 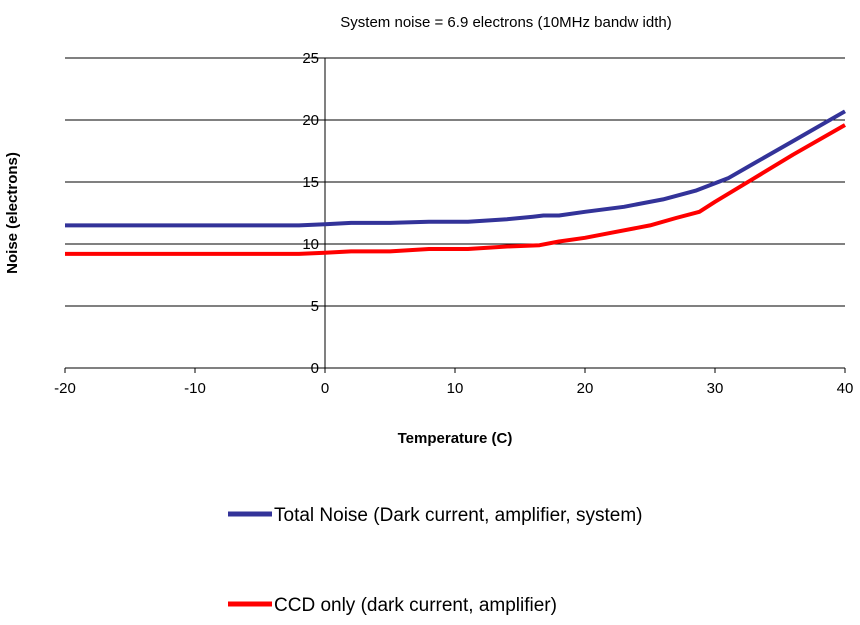 What do you see at coordinates (455, 438) in the screenshot?
I see `x-axis-label: Temperature (C)` at bounding box center [455, 438].